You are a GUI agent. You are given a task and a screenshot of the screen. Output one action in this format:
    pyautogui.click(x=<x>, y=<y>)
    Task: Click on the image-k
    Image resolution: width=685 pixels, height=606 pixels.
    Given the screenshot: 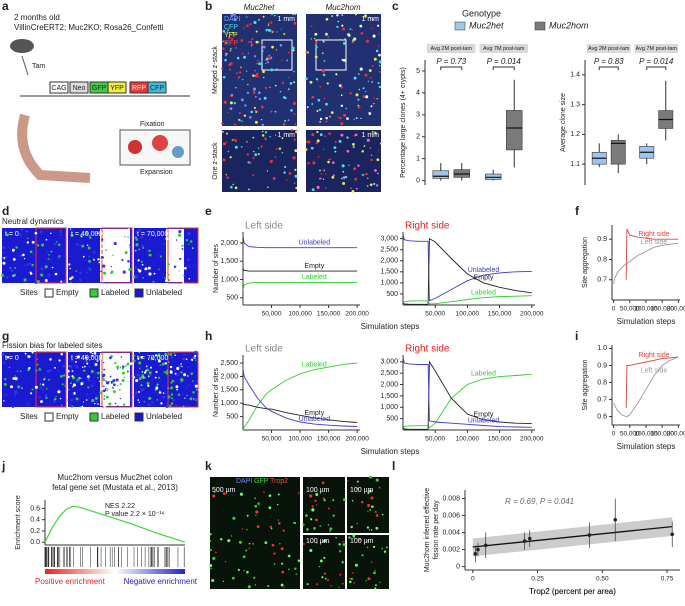 What is the action you would take?
    pyautogui.click(x=255, y=533)
    